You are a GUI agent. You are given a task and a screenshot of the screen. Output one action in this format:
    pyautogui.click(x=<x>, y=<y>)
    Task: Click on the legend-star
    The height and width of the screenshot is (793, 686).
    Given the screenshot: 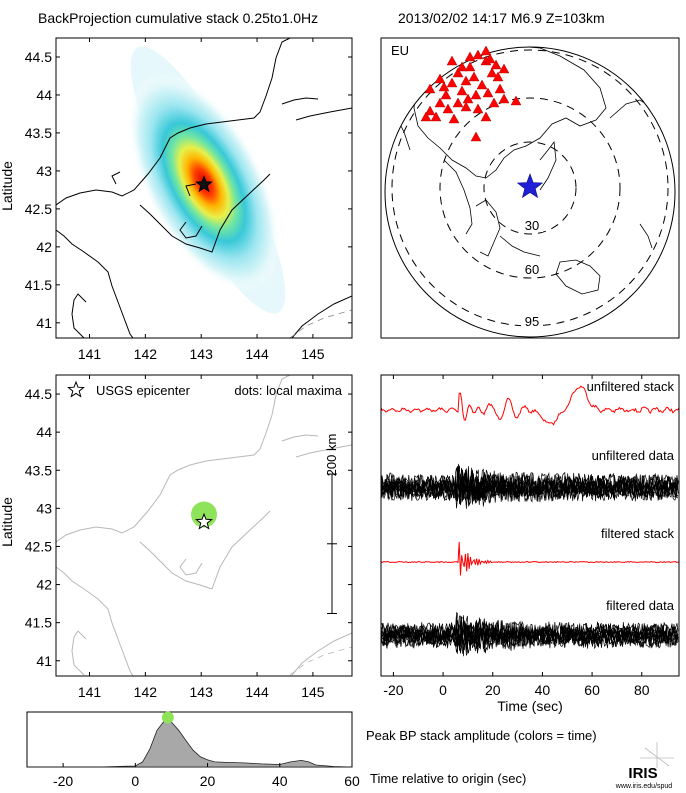 What is the action you would take?
    pyautogui.click(x=76, y=389)
    